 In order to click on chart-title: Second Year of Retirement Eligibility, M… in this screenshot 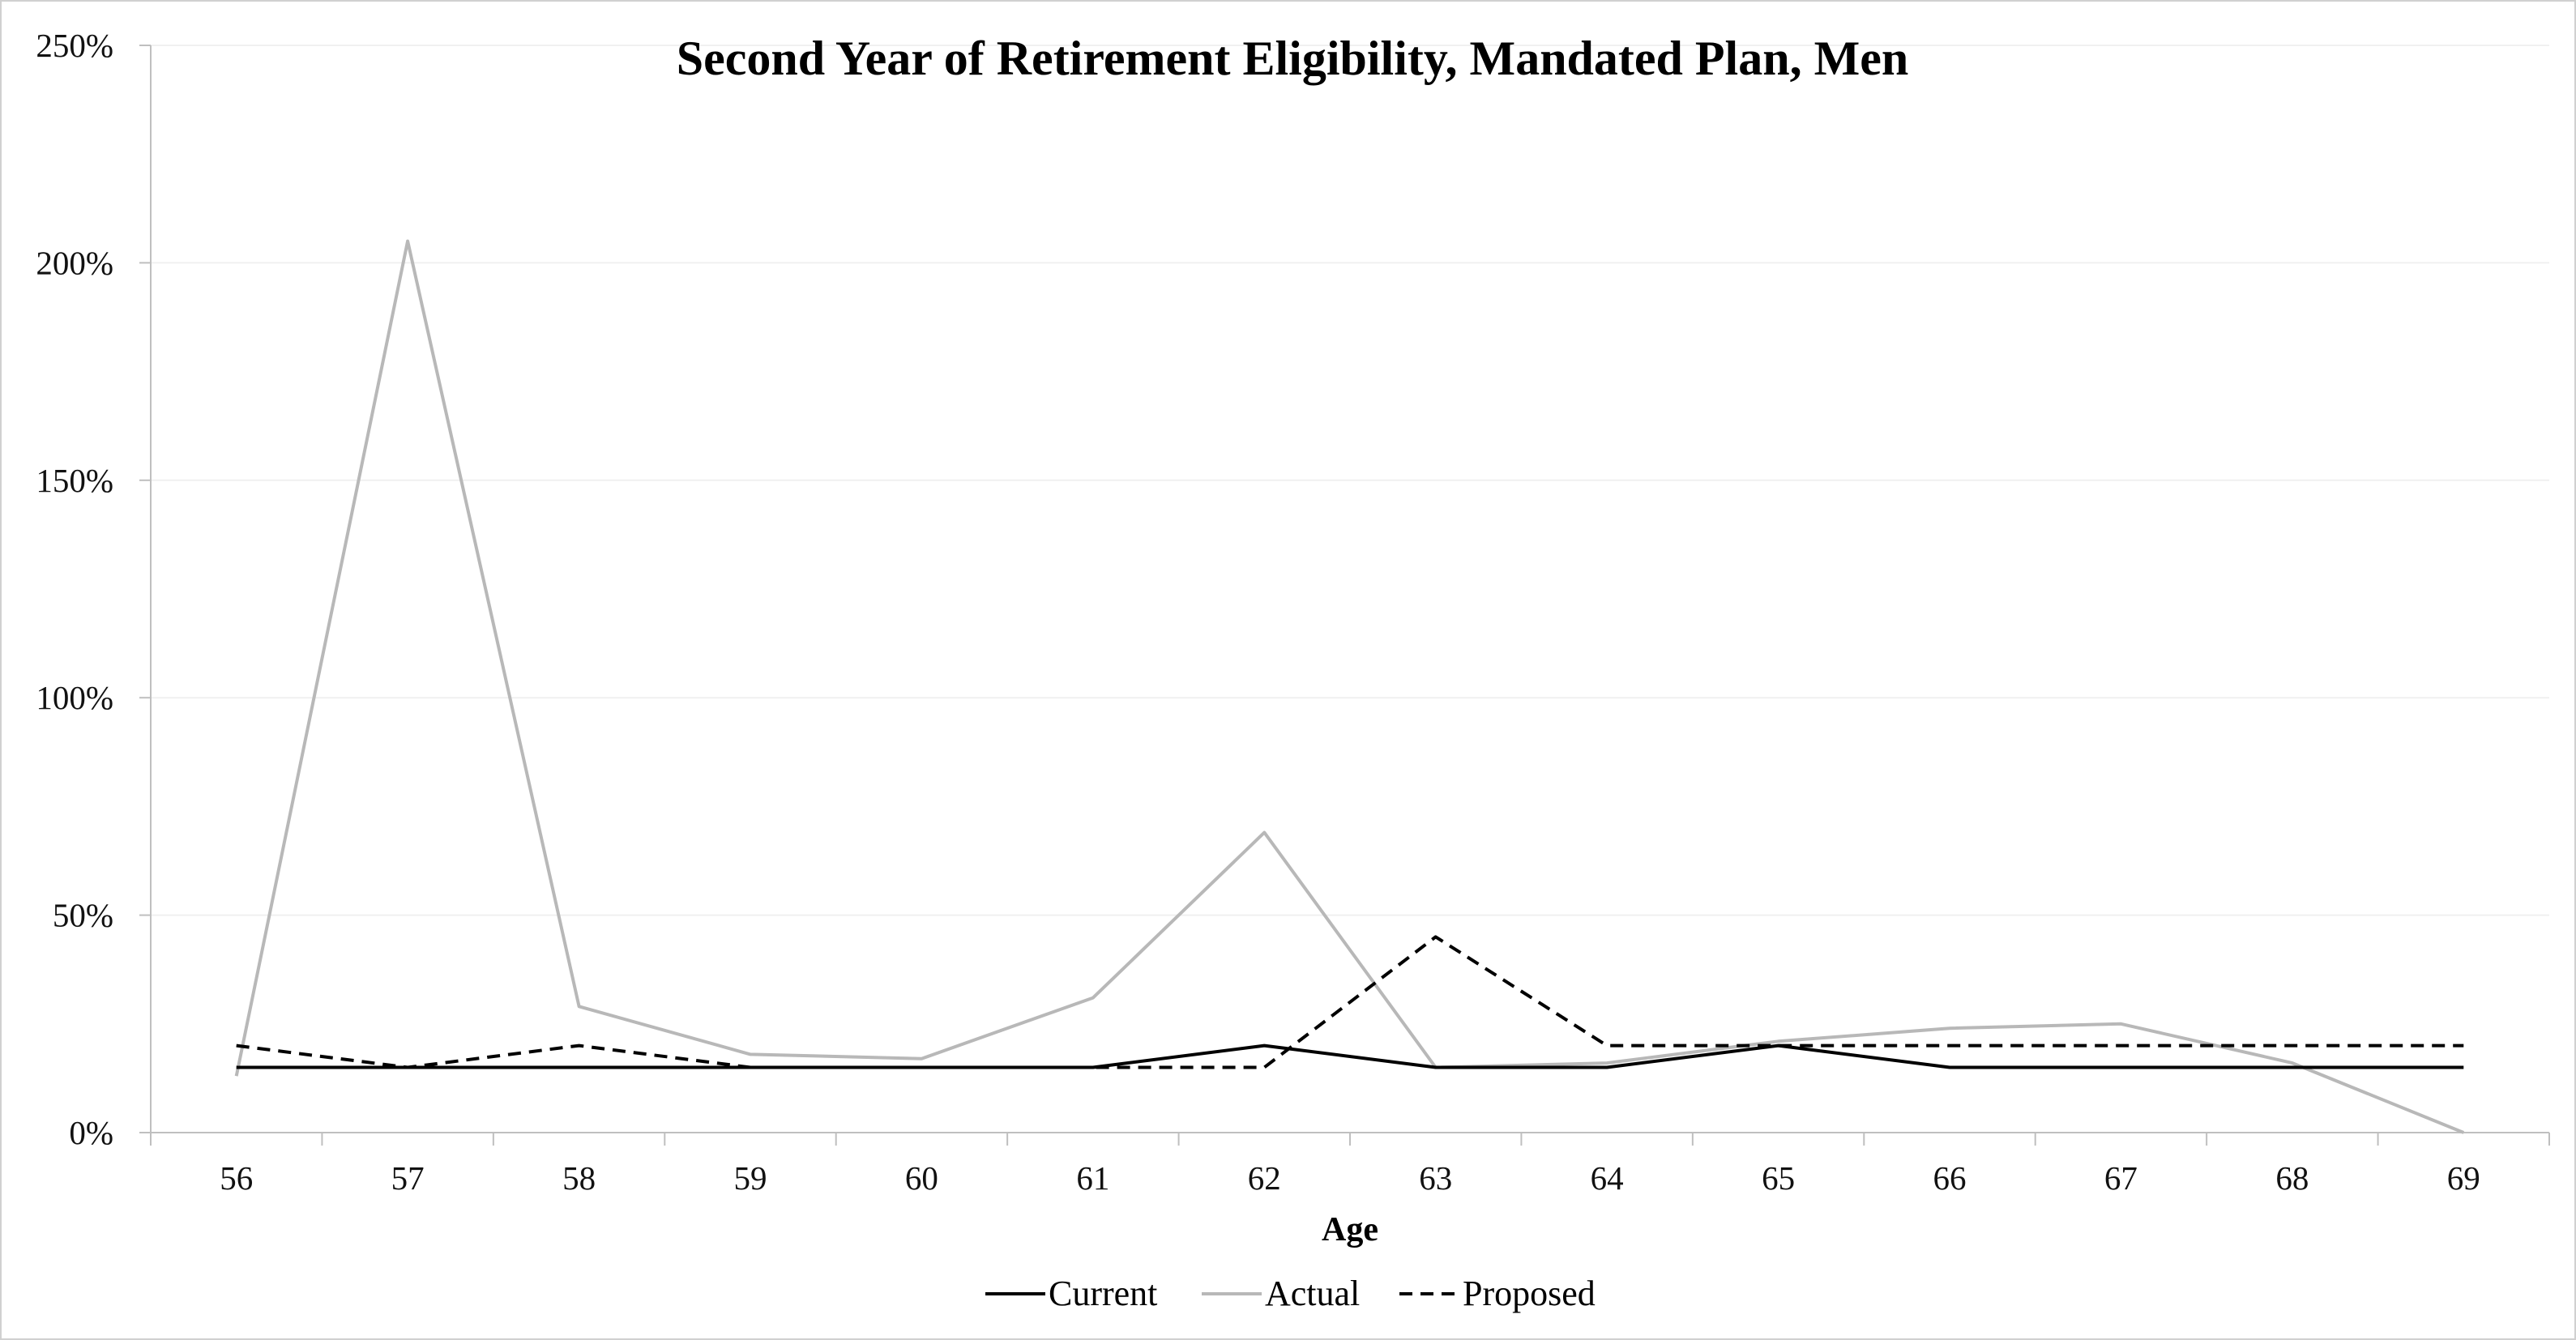, I will do `click(1292, 58)`.